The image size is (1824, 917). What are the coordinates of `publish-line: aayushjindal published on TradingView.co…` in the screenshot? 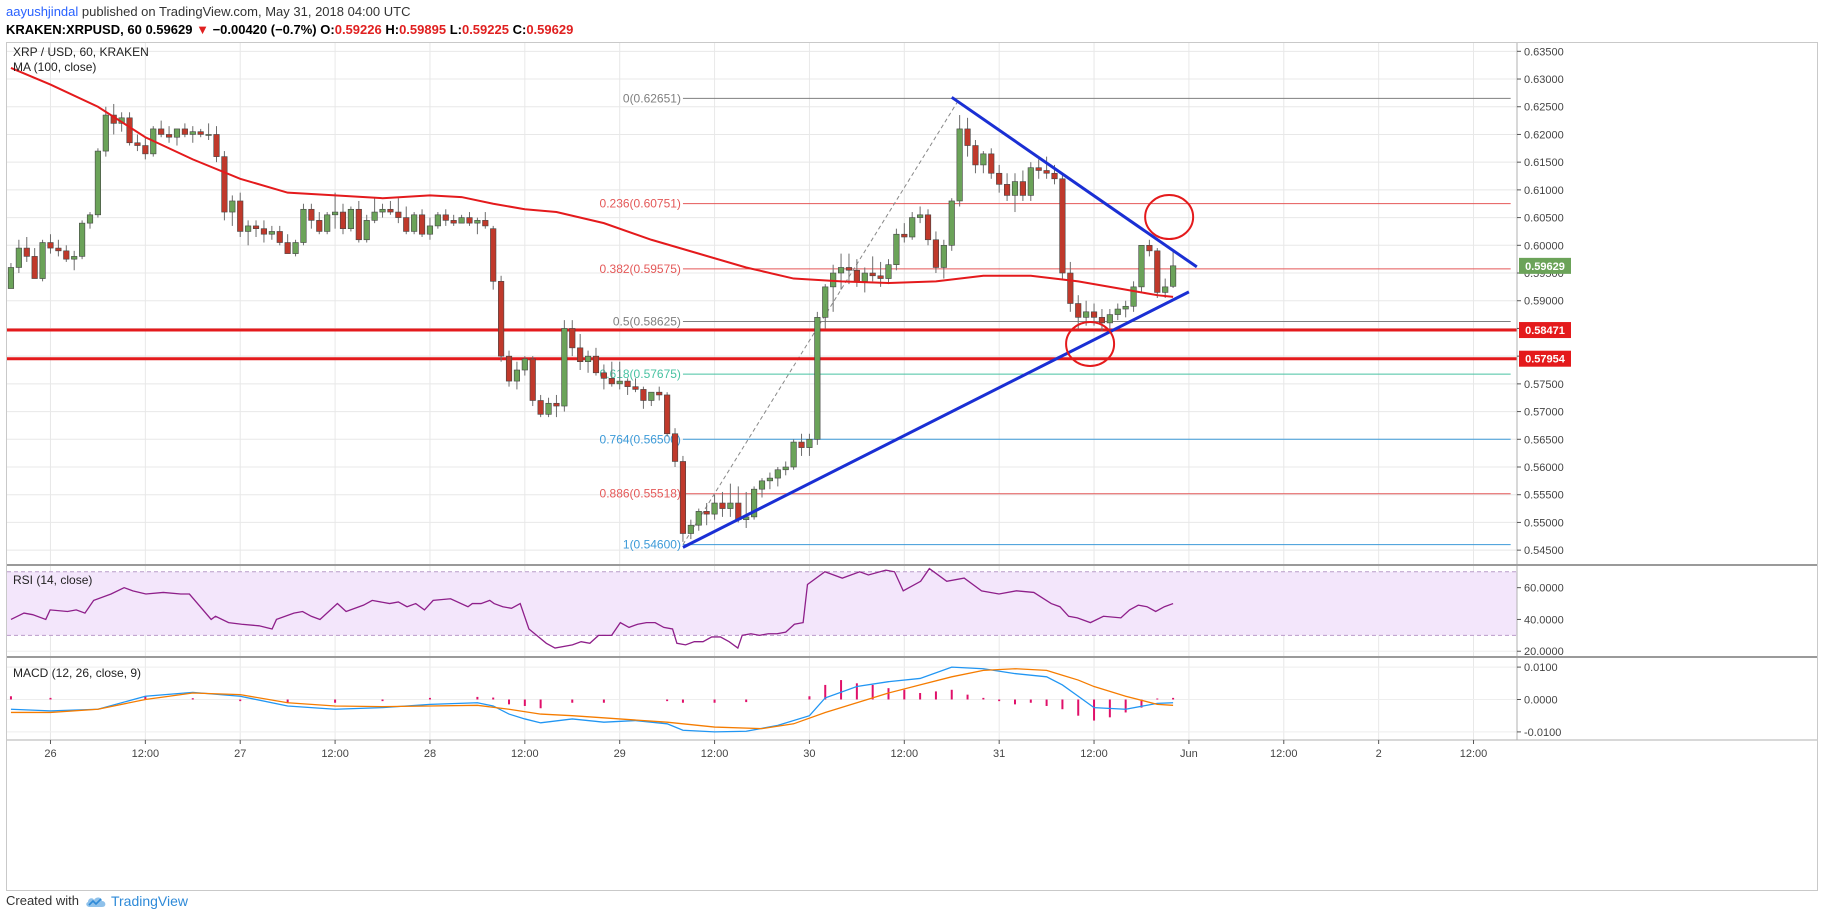 It's located at (208, 11).